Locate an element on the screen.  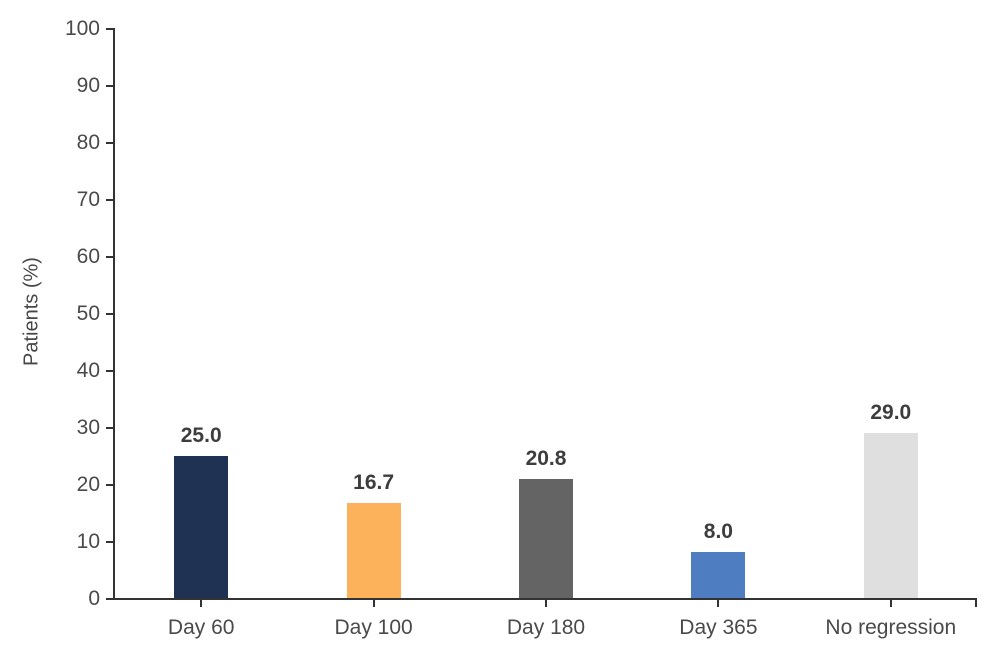
y-tick-label: 10 is located at coordinates (88, 541).